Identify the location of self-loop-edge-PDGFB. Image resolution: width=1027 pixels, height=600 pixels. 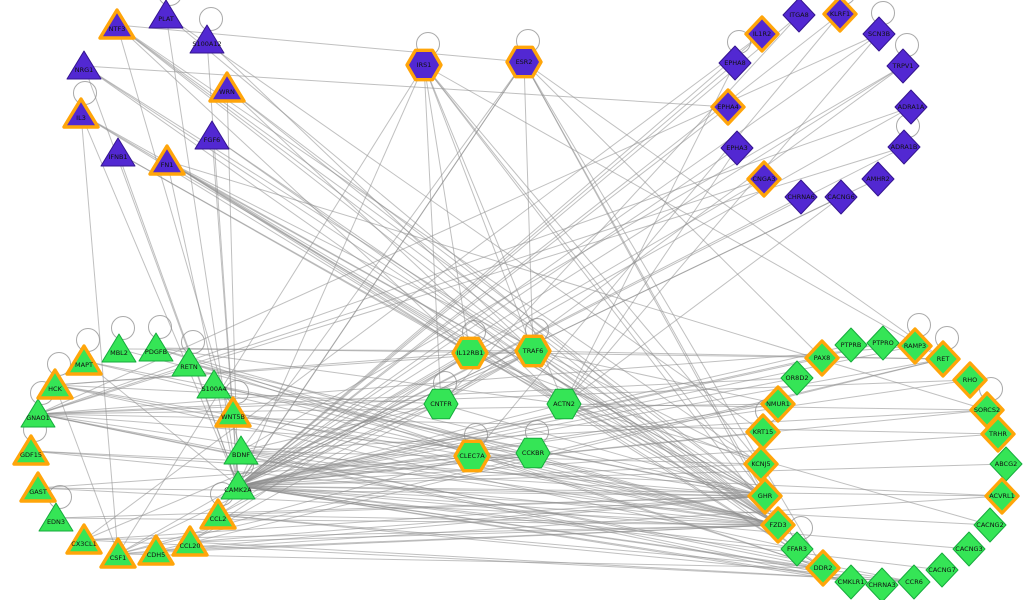
(160, 327).